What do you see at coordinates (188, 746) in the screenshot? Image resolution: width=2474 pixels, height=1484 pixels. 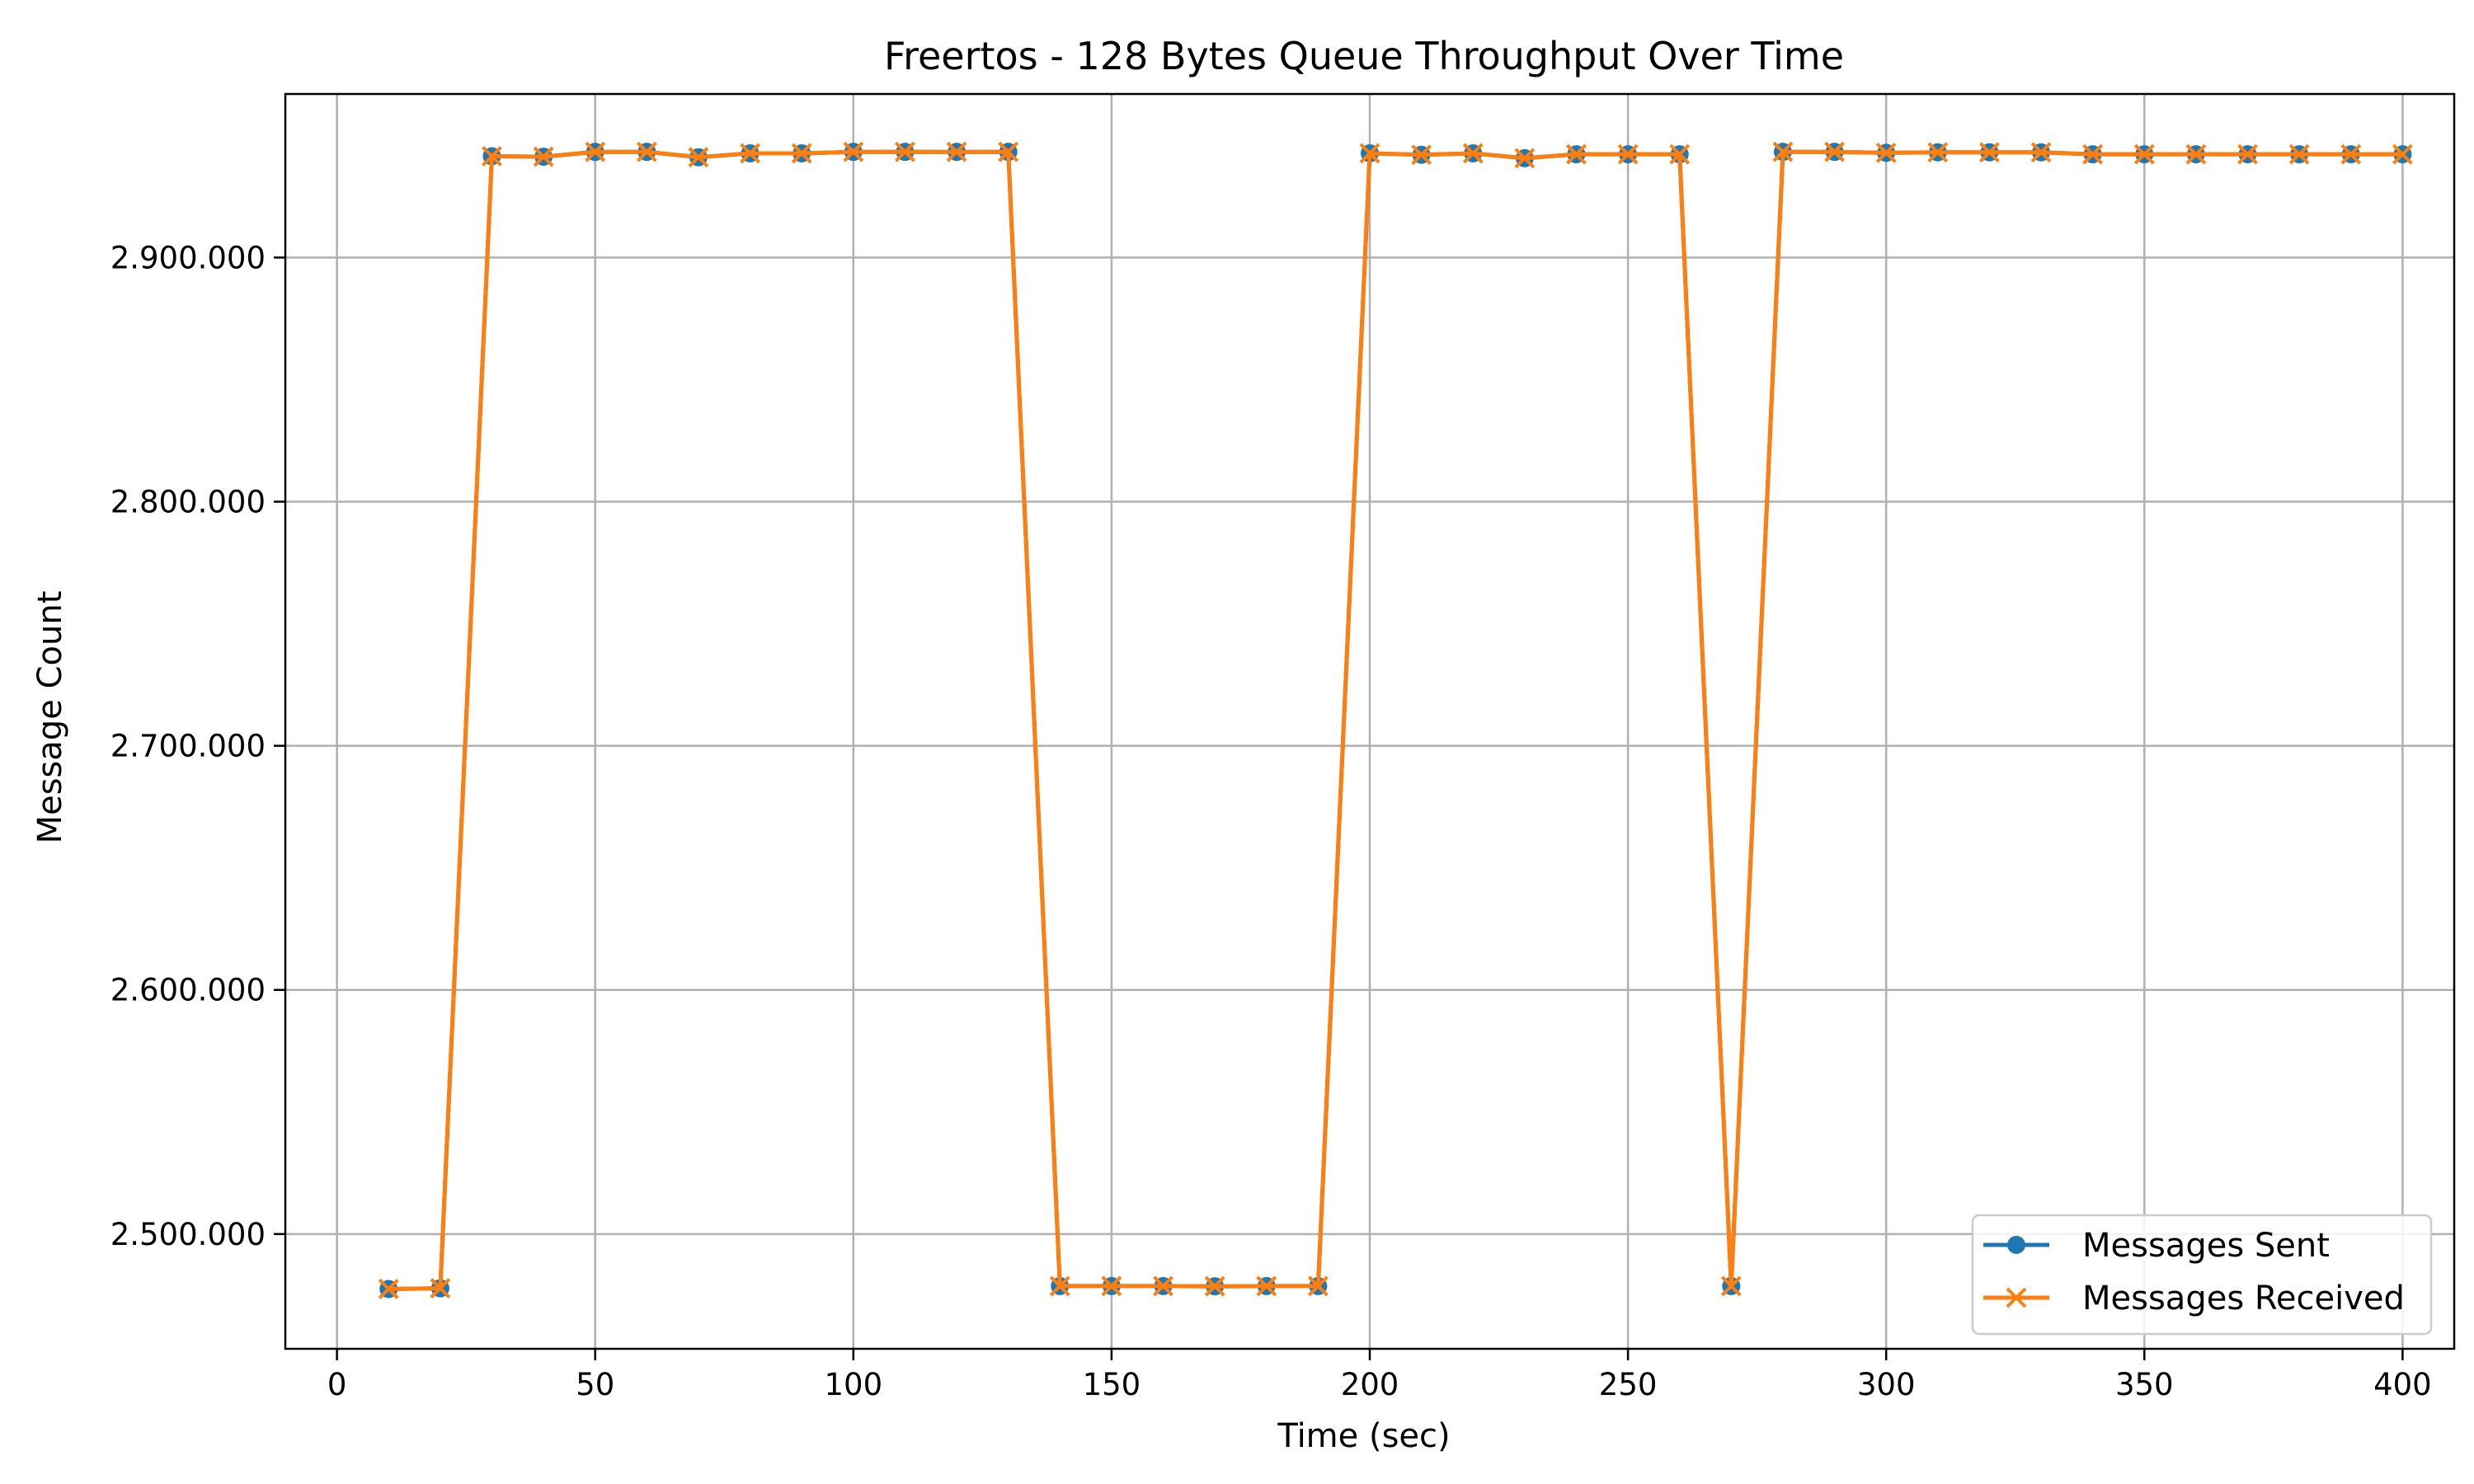 I see `y-tick-label: 2.700.000` at bounding box center [188, 746].